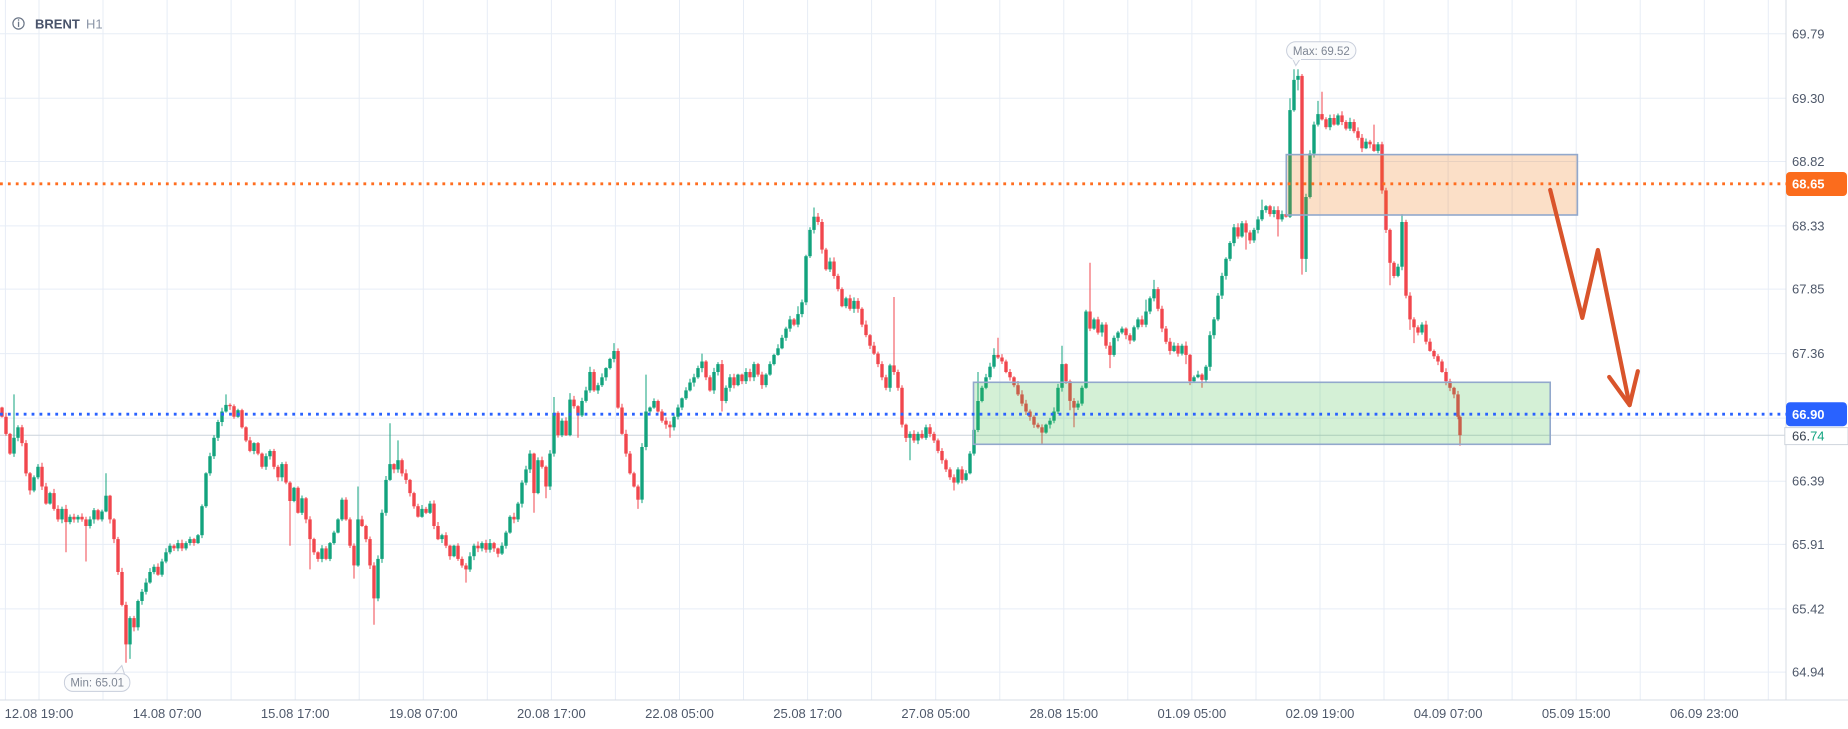  Describe the element at coordinates (295, 713) in the screenshot. I see `svg-text: 15.08 17:00` at that location.